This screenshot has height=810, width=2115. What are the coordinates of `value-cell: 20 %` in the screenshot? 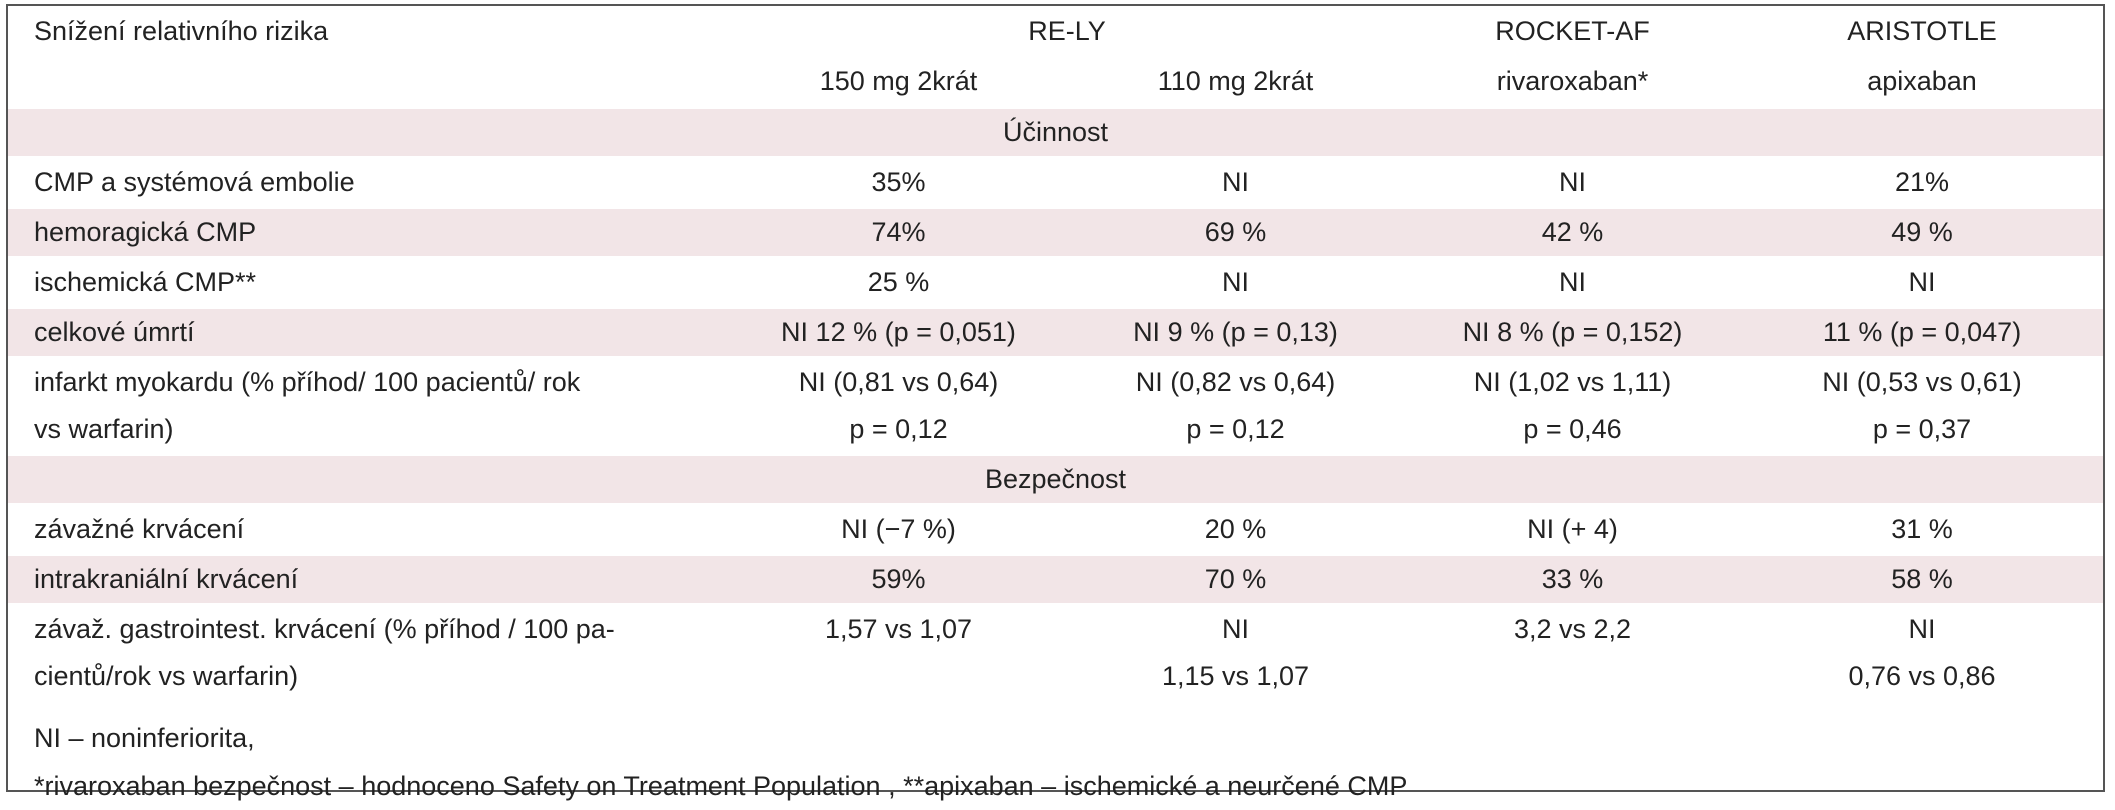 It's located at (1235, 529).